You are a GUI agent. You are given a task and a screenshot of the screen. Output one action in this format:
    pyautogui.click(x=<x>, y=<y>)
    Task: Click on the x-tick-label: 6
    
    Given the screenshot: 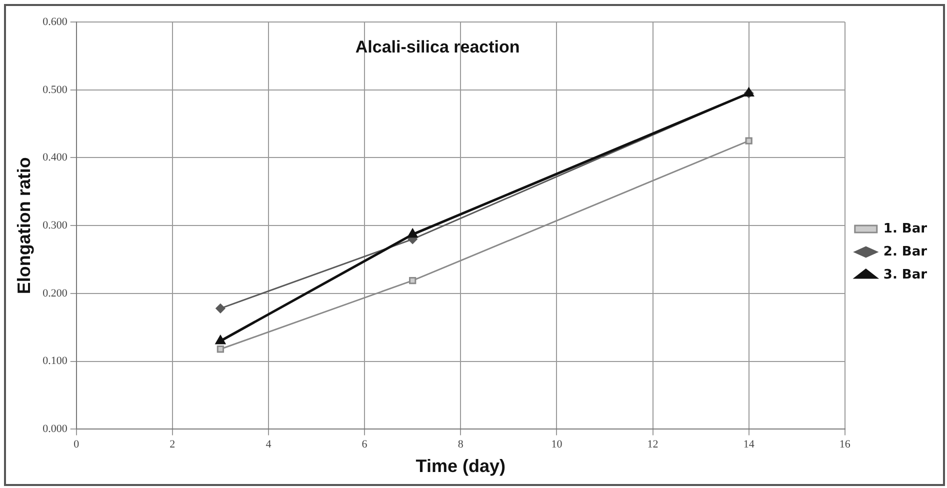 What is the action you would take?
    pyautogui.click(x=365, y=444)
    